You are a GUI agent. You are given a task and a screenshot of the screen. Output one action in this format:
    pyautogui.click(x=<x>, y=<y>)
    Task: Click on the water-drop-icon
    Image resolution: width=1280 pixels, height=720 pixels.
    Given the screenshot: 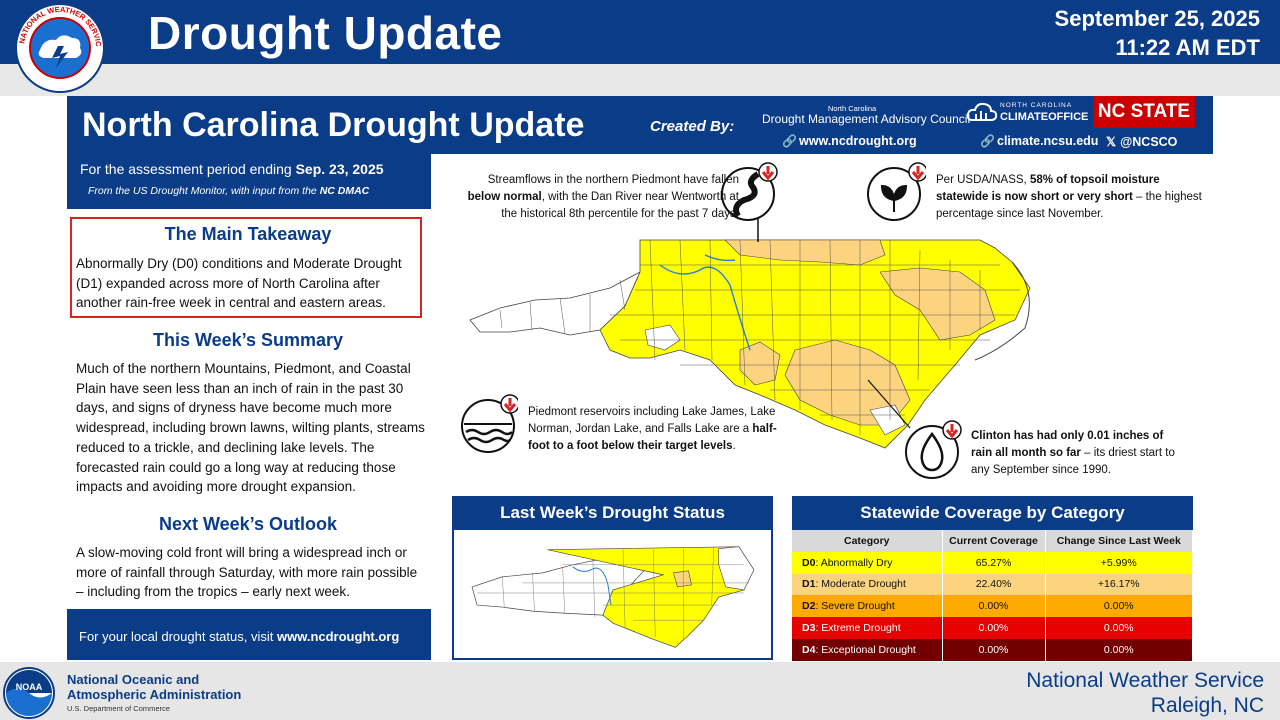 What is the action you would take?
    pyautogui.click(x=933, y=449)
    